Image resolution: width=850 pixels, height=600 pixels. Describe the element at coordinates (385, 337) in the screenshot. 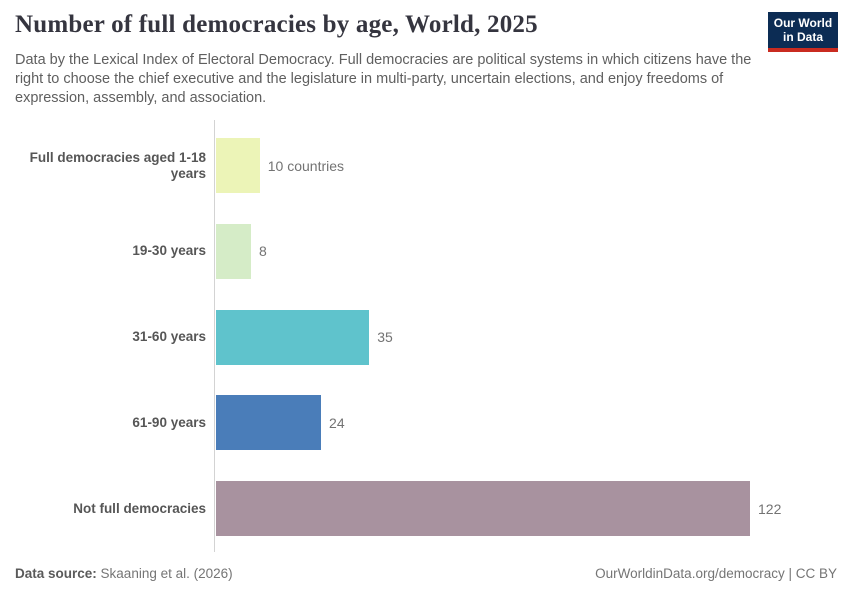

I see `value-label: 35` at that location.